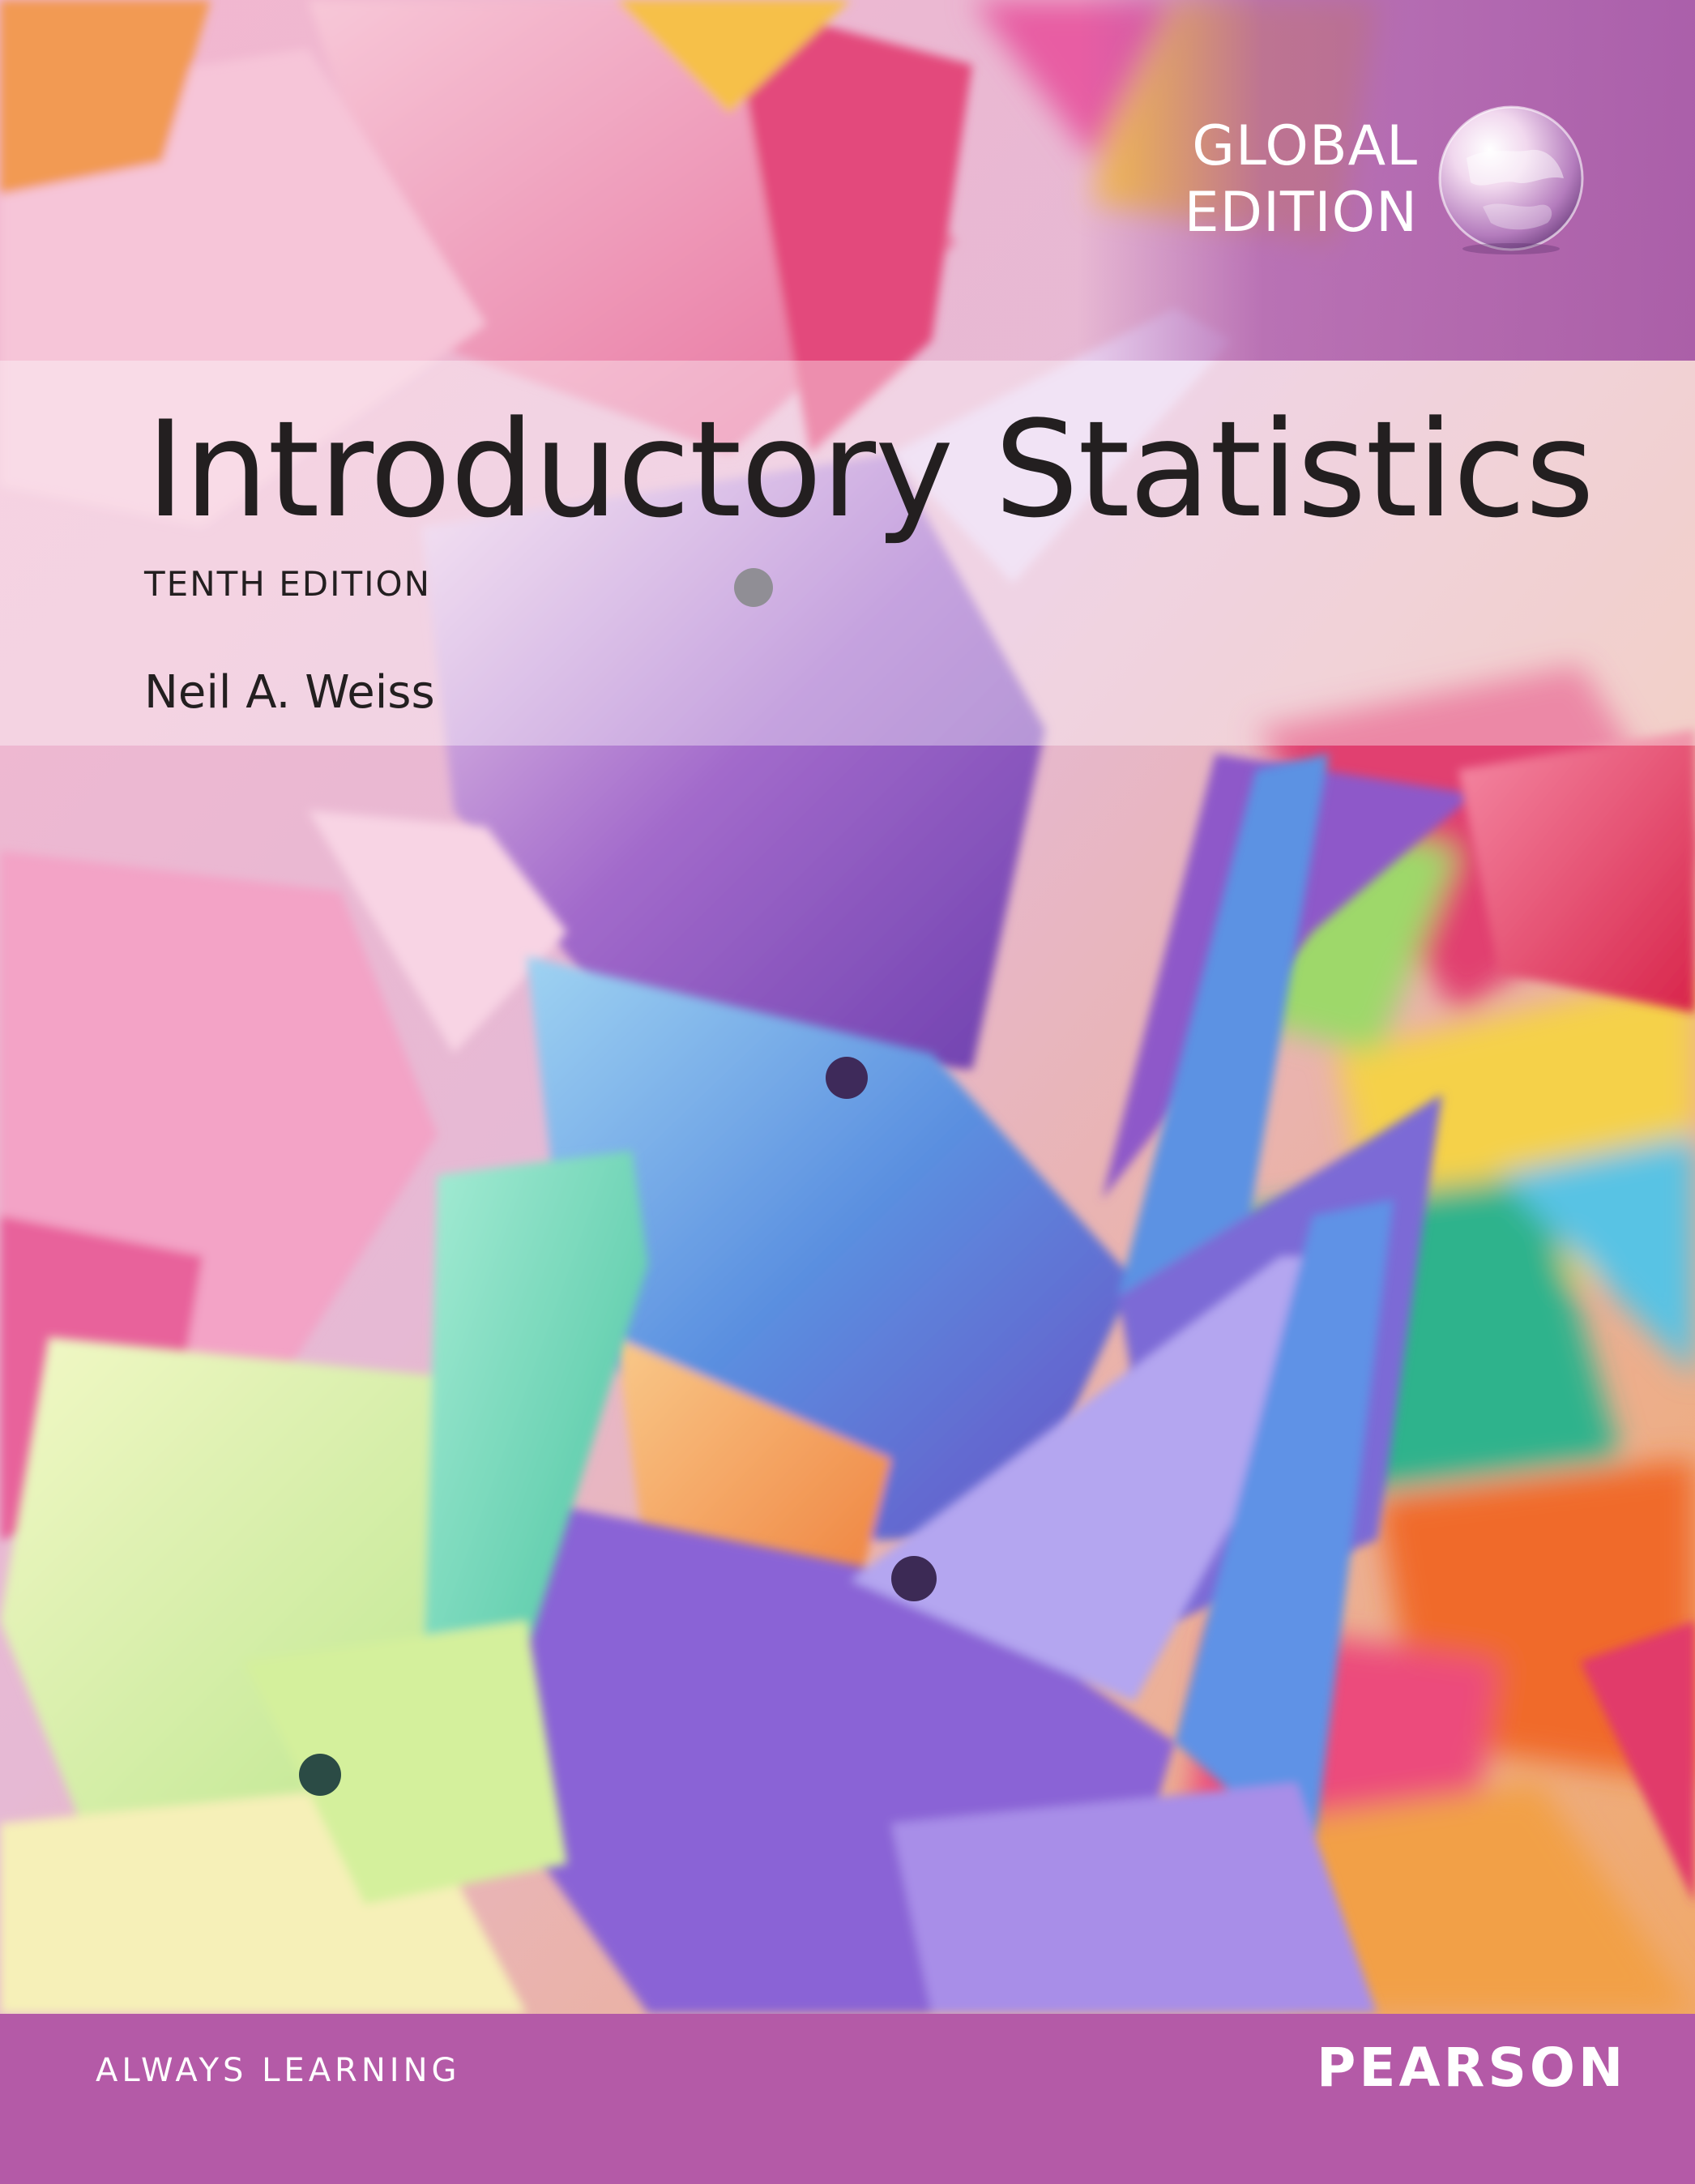 The width and height of the screenshot is (1695, 2184). What do you see at coordinates (1472, 2068) in the screenshot?
I see `publisher-logo: PEARSON` at bounding box center [1472, 2068].